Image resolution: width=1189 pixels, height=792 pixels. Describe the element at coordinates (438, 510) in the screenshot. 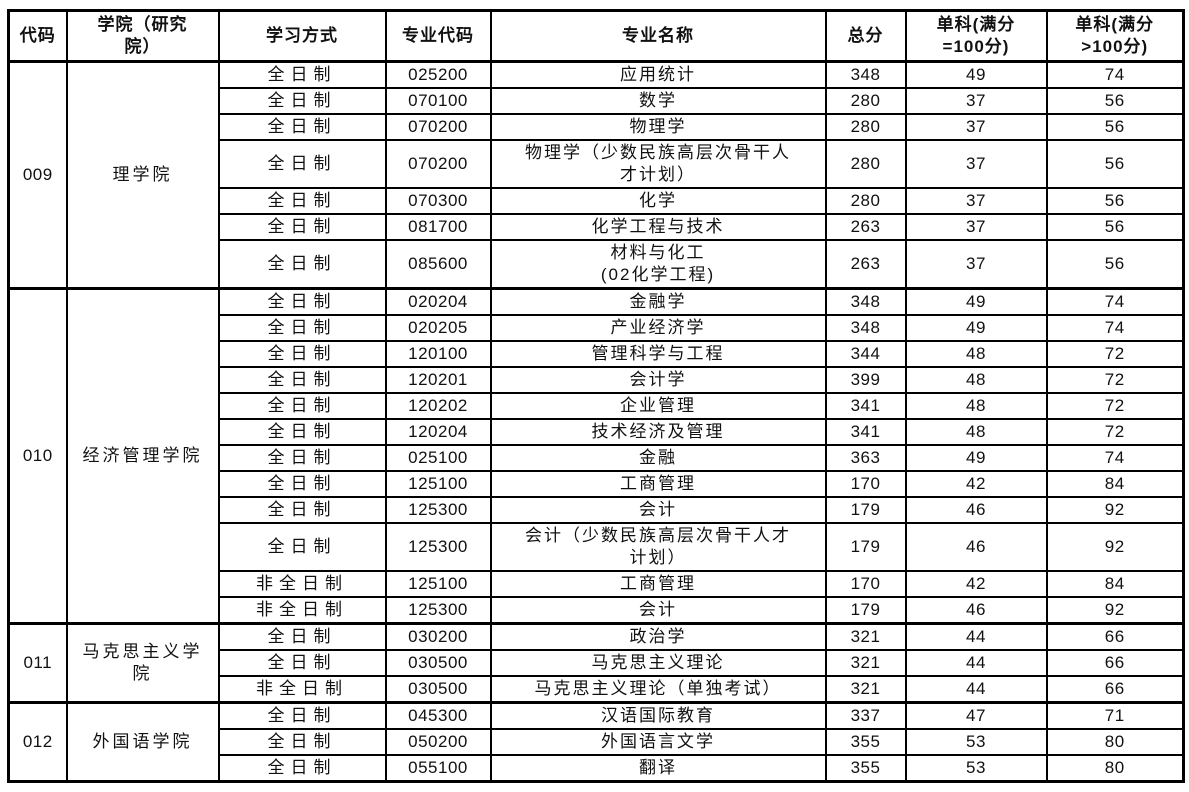

I see `major-code-cell: 125300` at that location.